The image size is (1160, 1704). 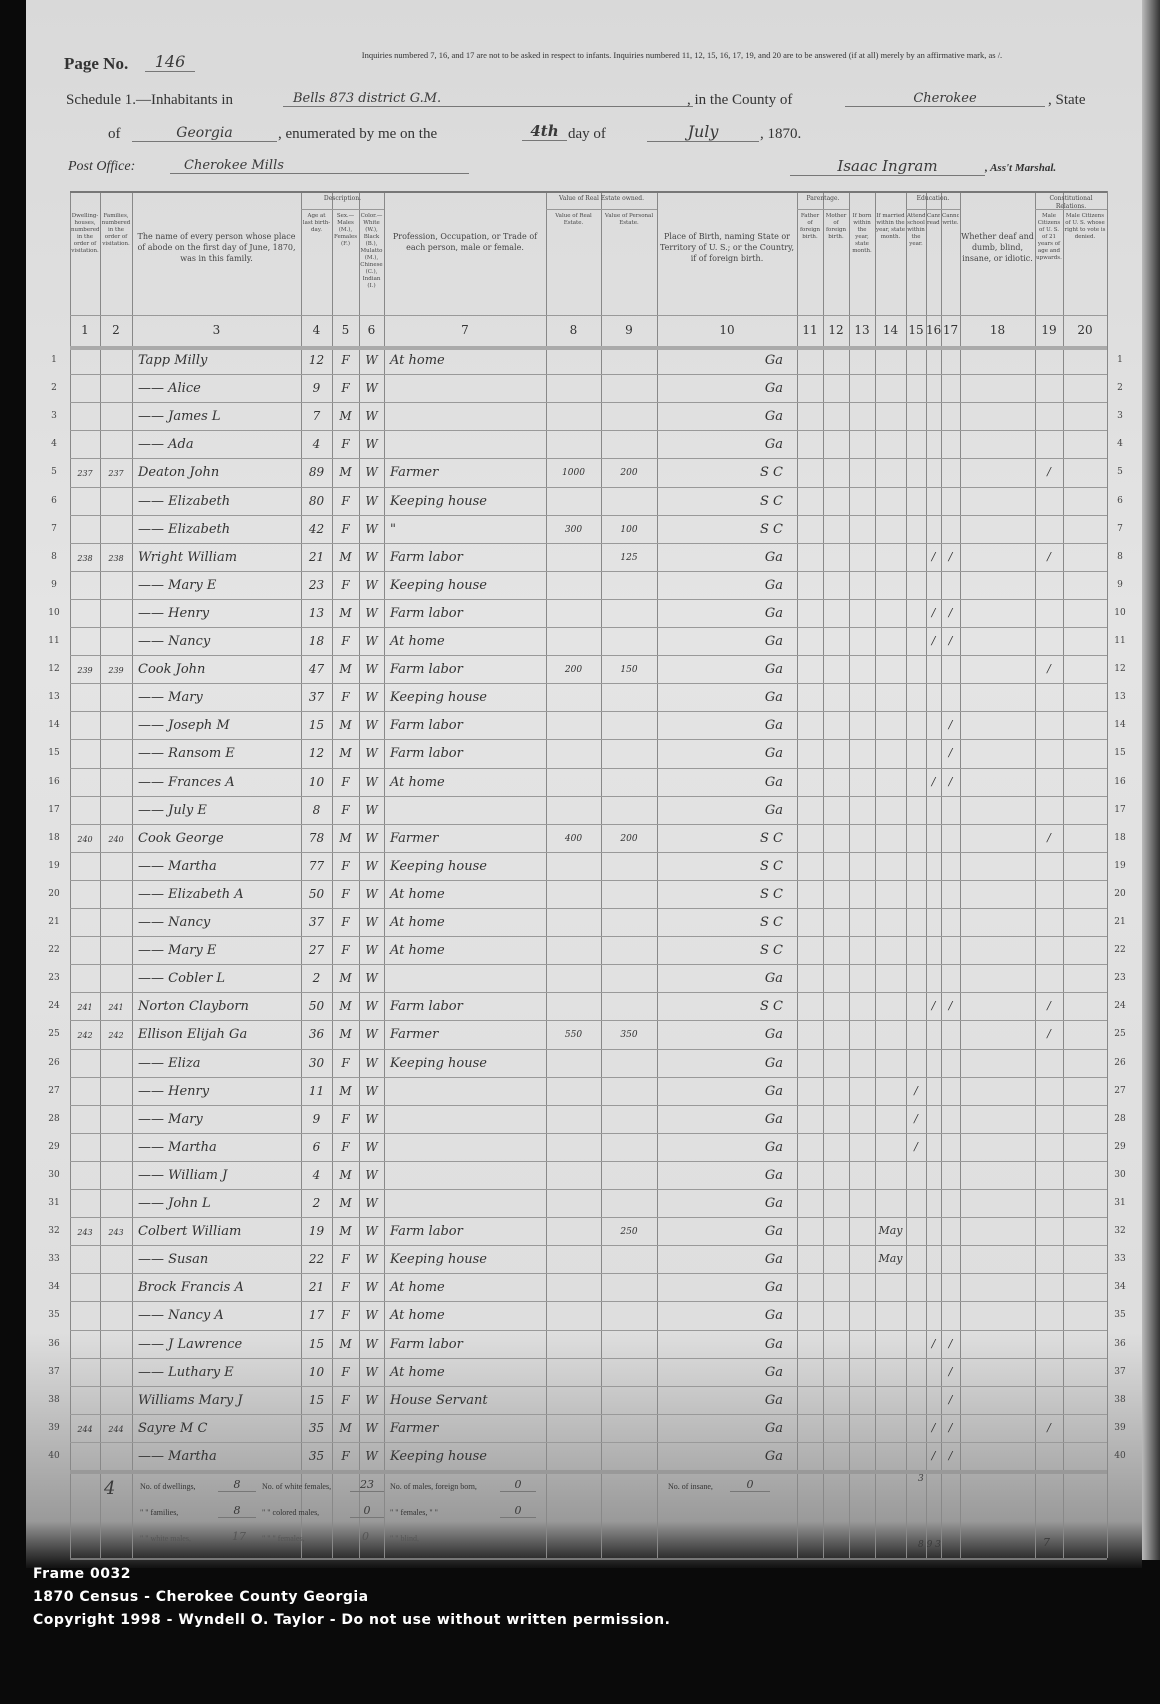 What do you see at coordinates (85, 839) in the screenshot?
I see `cell-dw: 240` at bounding box center [85, 839].